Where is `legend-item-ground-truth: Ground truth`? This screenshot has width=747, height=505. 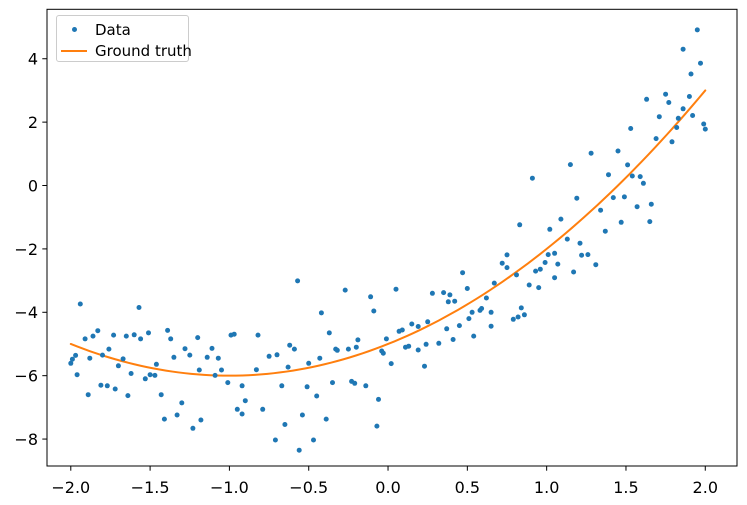
legend-item-ground-truth: Ground truth is located at coordinates (124, 50).